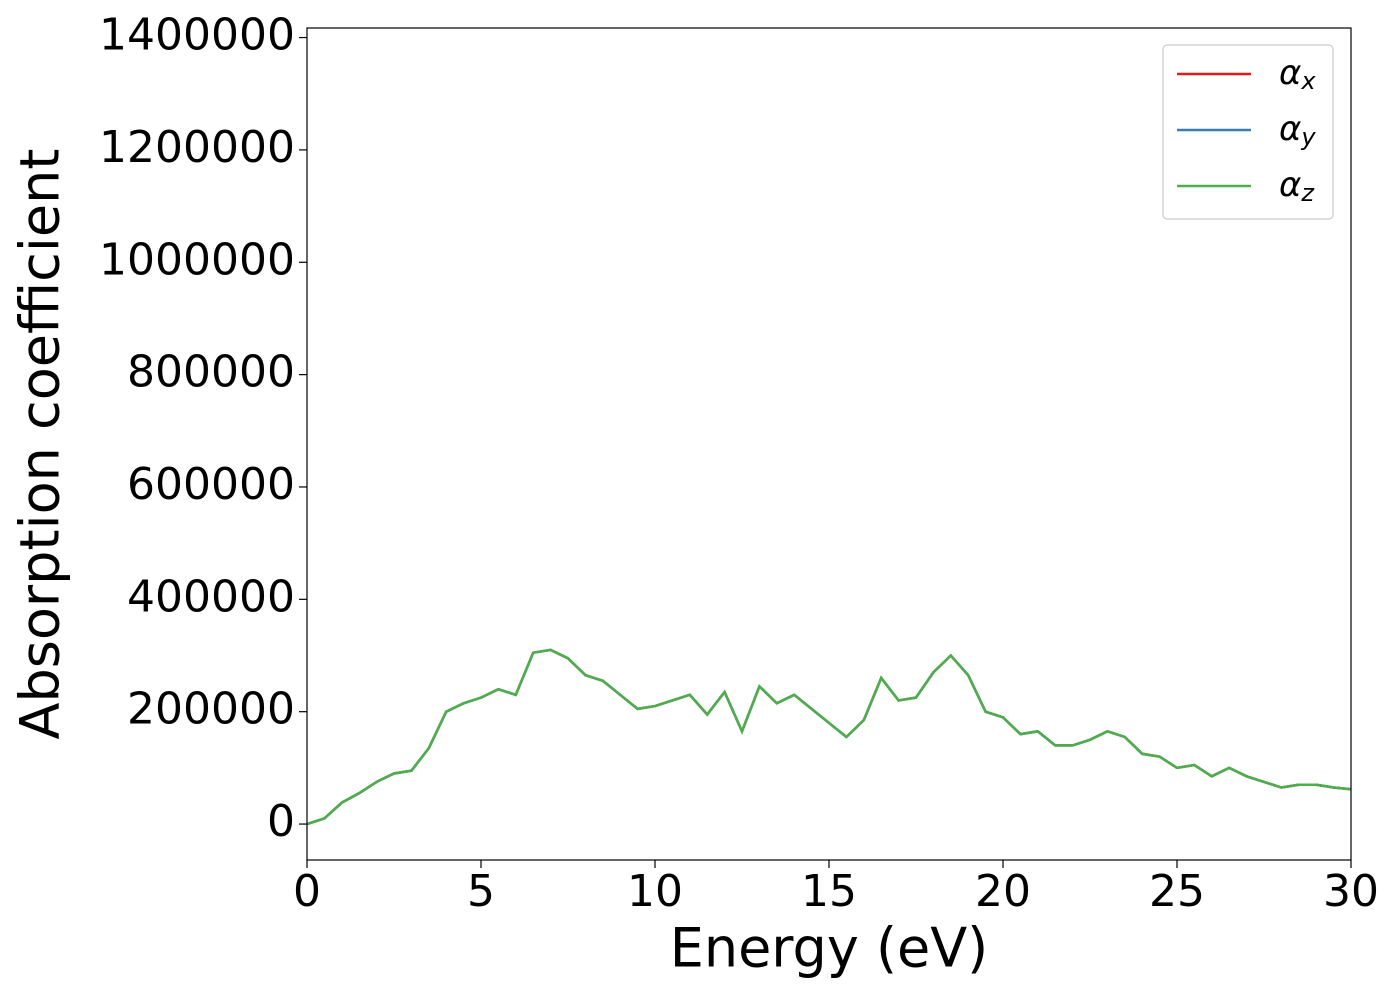 This screenshot has width=1400, height=1000. I want to click on y-tick-label: 1400000, so click(197, 35).